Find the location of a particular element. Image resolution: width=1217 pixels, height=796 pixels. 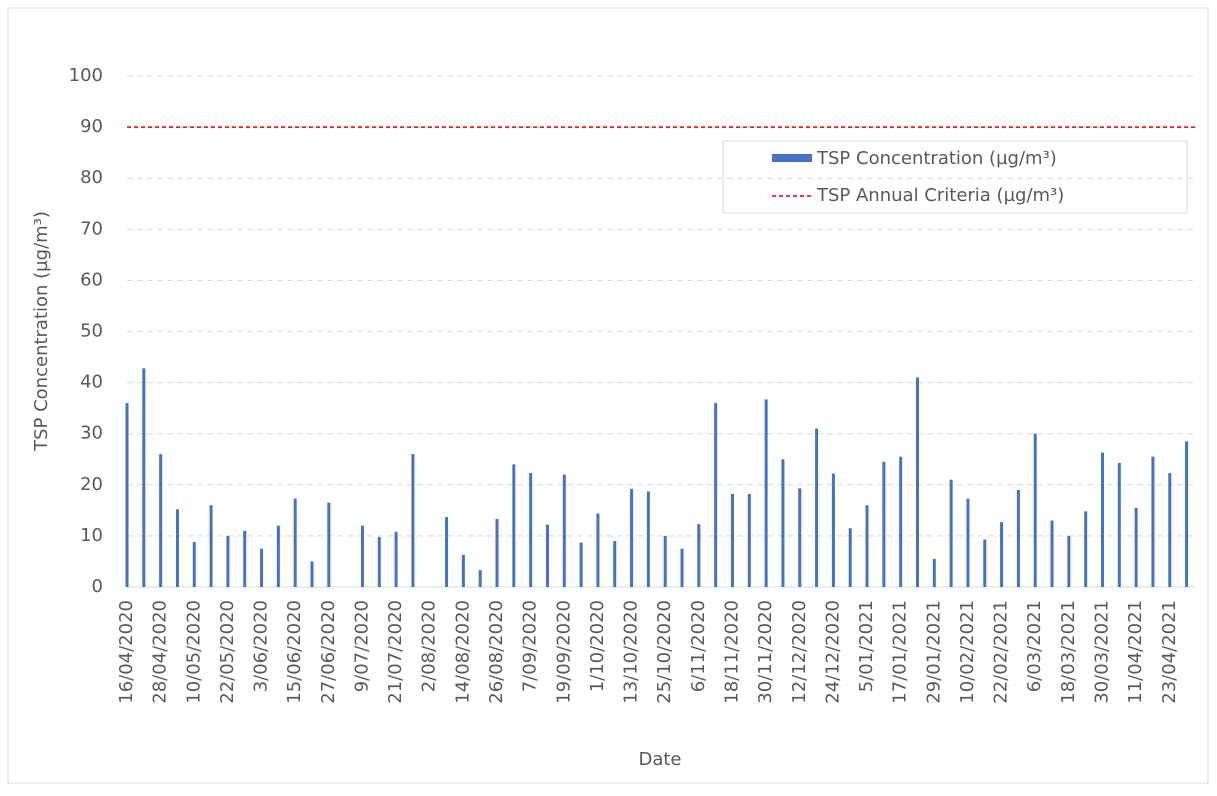

x-tick-label: 2/08/2020 is located at coordinates (429, 646).